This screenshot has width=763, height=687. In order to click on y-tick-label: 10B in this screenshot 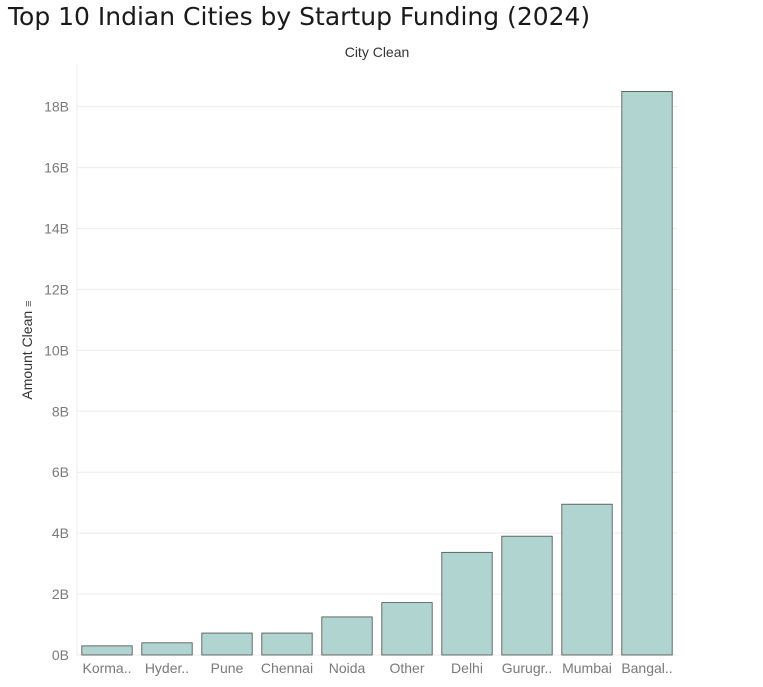, I will do `click(56, 350)`.